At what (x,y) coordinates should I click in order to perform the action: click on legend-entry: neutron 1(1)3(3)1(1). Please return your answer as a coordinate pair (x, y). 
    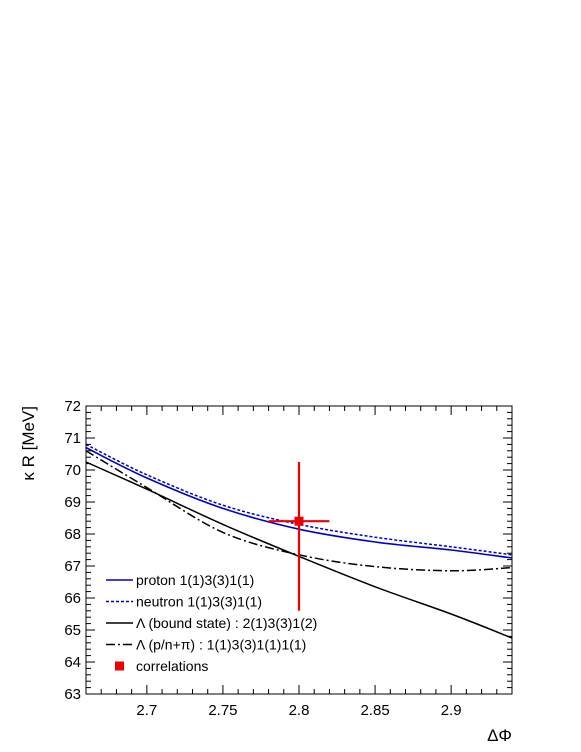
    Looking at the image, I should click on (184, 602).